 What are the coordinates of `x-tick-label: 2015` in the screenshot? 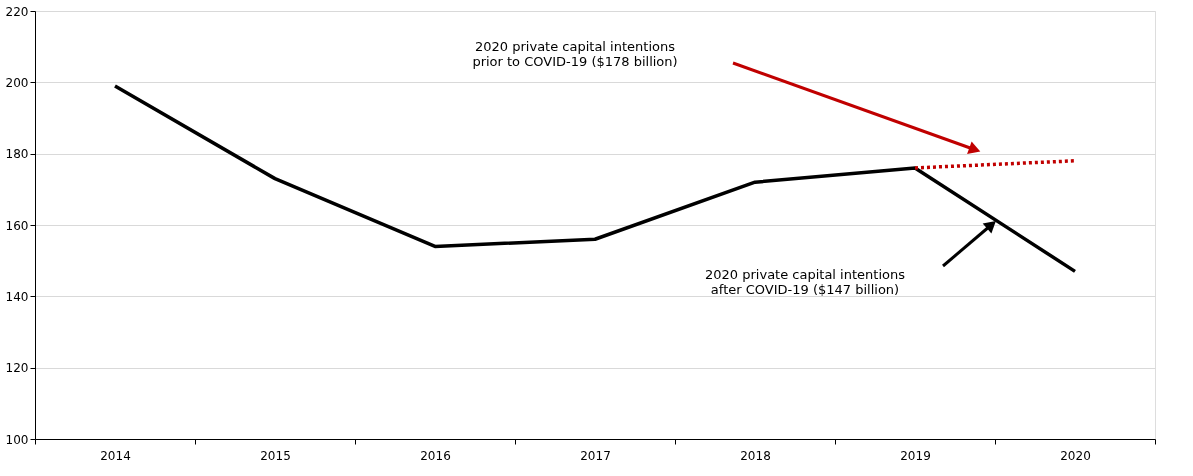 It's located at (275, 455).